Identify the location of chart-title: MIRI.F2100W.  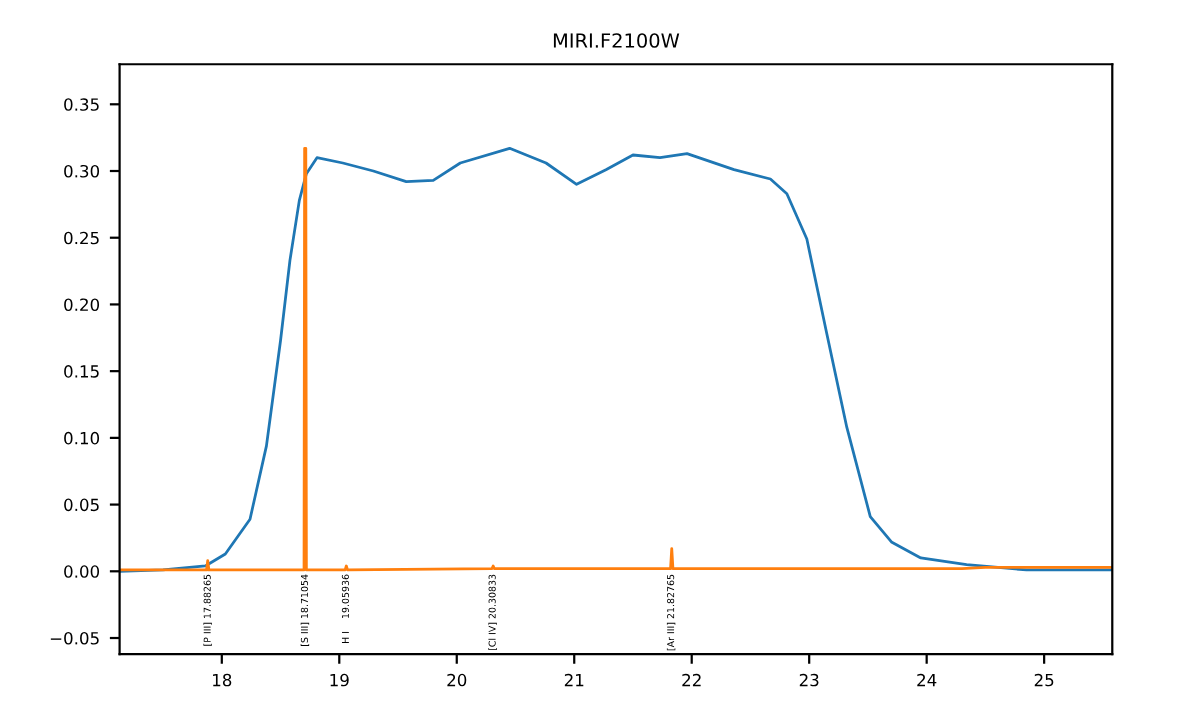
(616, 40).